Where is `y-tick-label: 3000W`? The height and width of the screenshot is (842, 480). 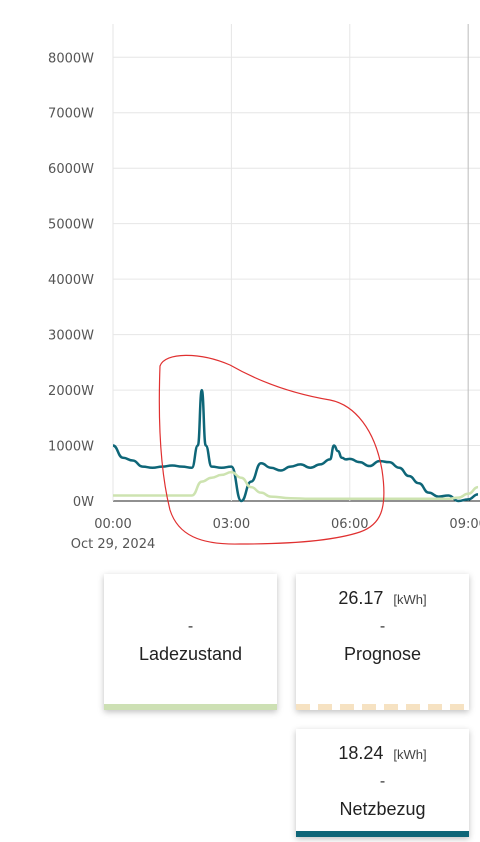 y-tick-label: 3000W is located at coordinates (71, 336).